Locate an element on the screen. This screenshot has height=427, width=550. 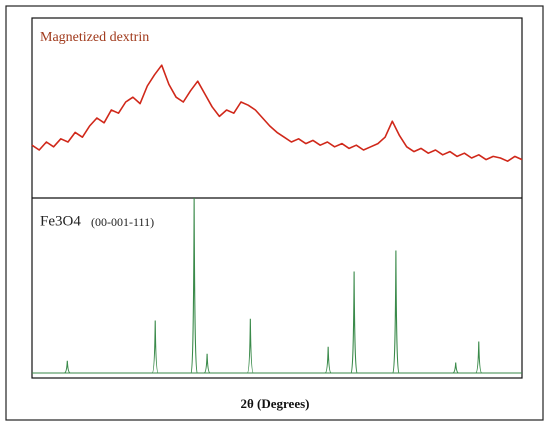
series-label: Fe3O4 is located at coordinates (60, 221).